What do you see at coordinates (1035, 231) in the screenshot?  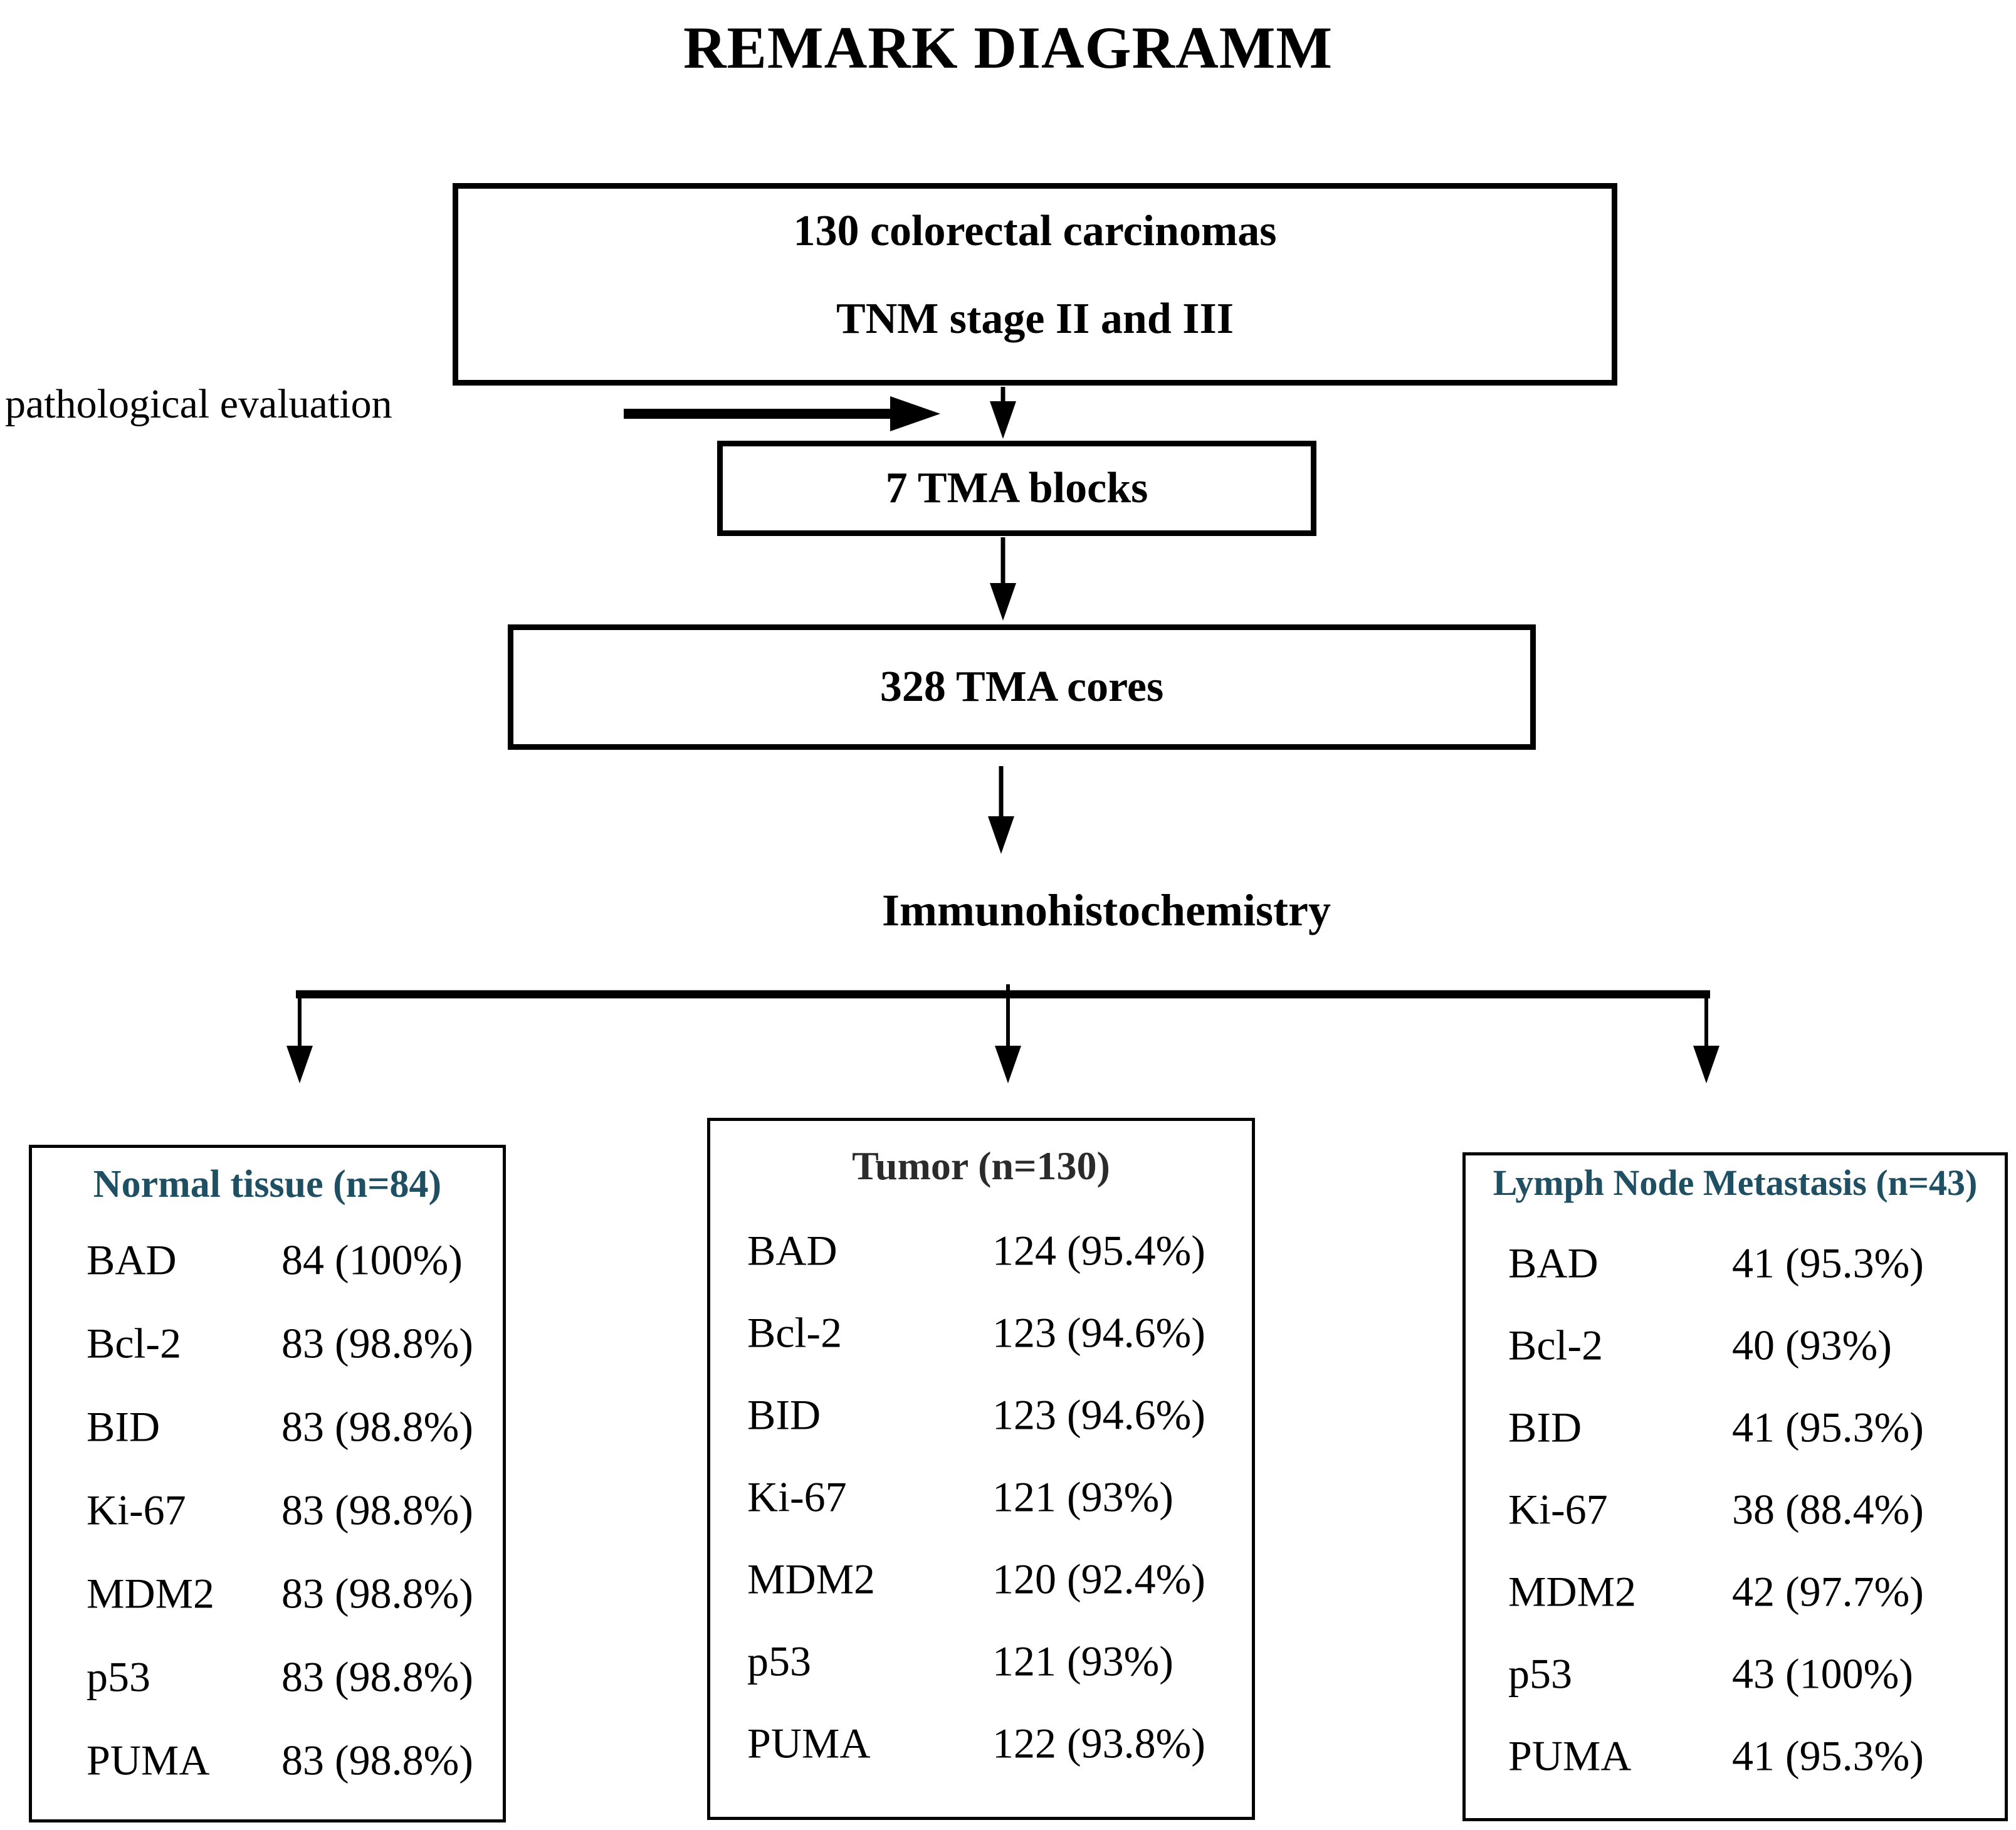 I see `carcinomas-box-line1: 130 colorectal carcinomas` at bounding box center [1035, 231].